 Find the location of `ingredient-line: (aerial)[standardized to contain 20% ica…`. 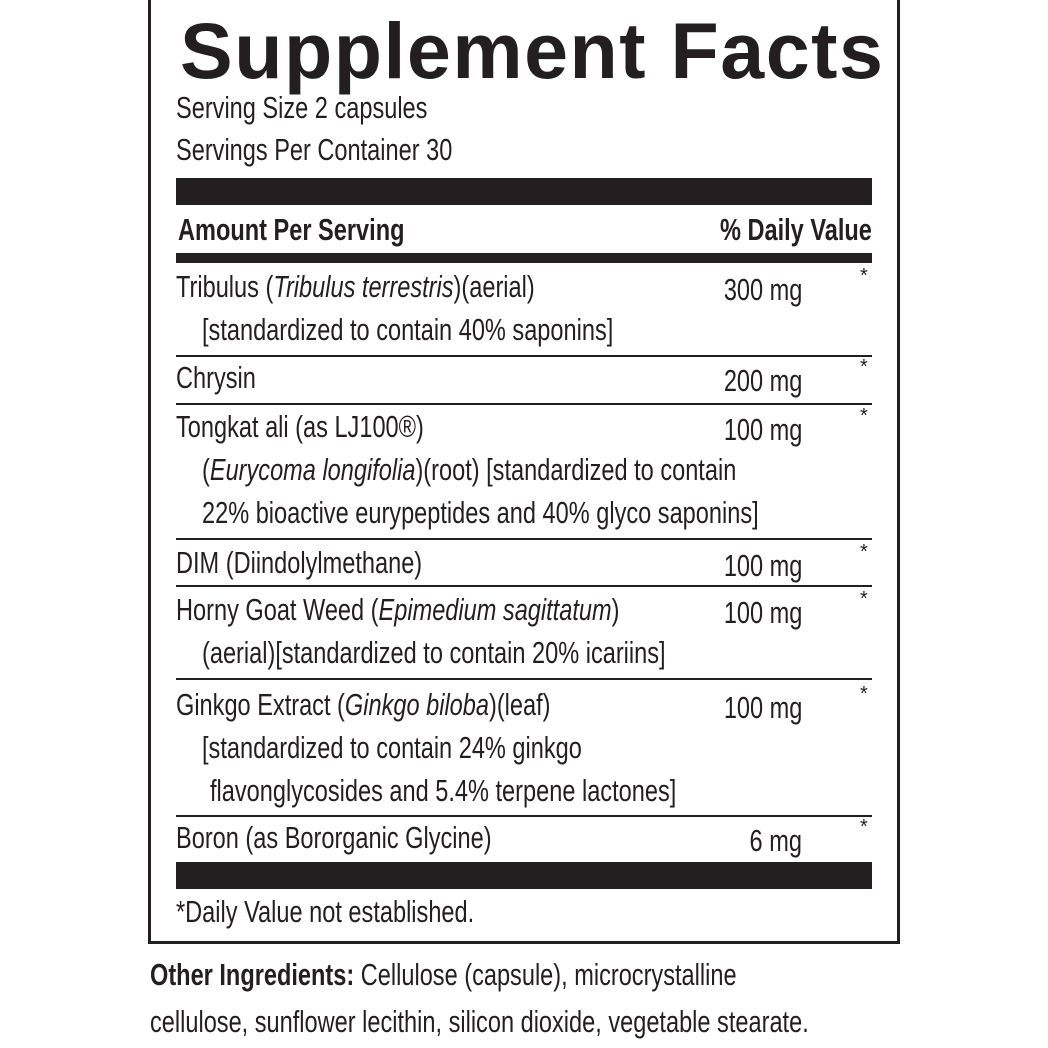

ingredient-line: (aerial)[standardized to contain 20% ica… is located at coordinates (434, 653).